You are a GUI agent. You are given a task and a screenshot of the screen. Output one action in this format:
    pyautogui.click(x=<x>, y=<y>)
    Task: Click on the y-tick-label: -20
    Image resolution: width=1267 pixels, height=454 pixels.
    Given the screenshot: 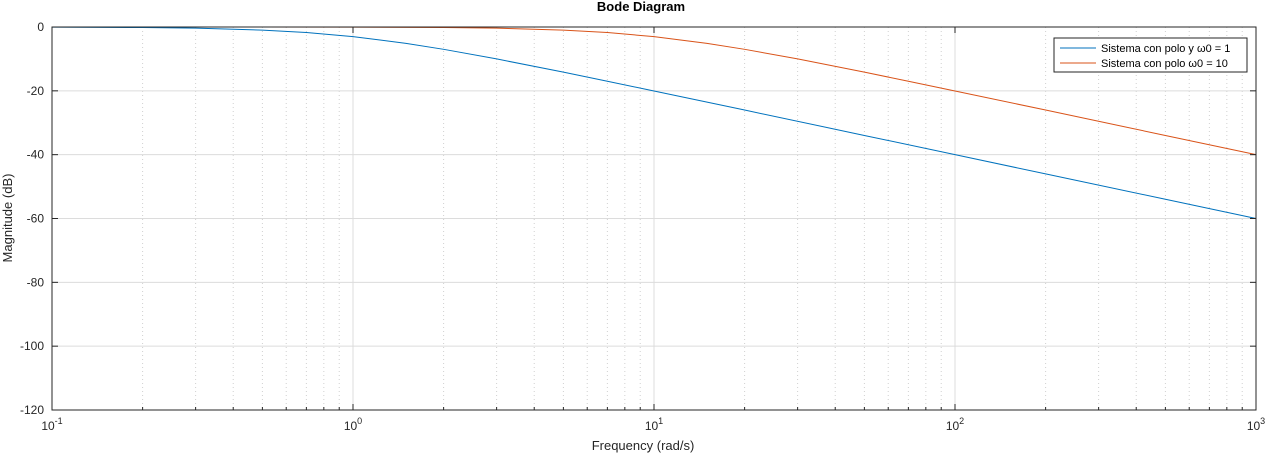 What is the action you would take?
    pyautogui.click(x=36, y=91)
    